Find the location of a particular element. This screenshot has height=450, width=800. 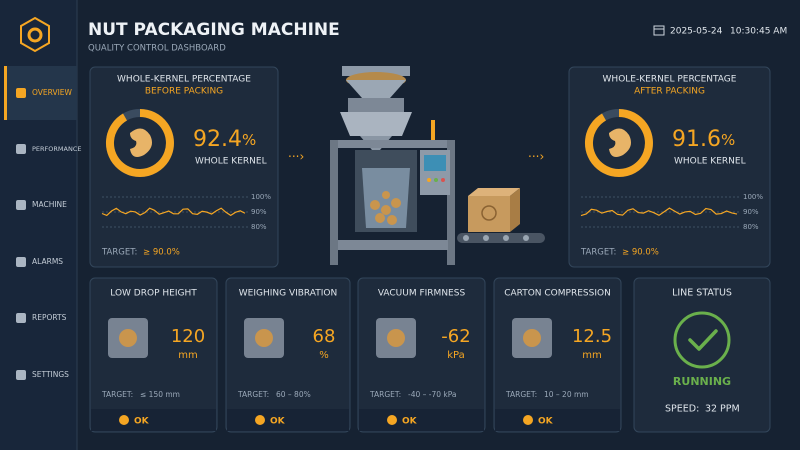

card-title: VACUUM FIRMNESS is located at coordinates (422, 294).